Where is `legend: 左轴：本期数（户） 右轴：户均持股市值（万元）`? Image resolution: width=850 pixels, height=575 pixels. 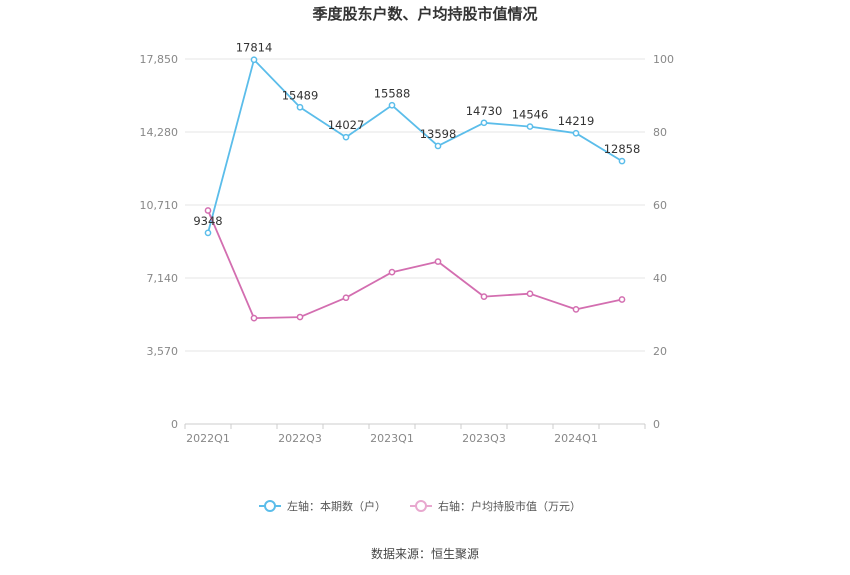
legend: 左轴：本期数（户） 右轴：户均持股市值（万元） is located at coordinates (420, 506).